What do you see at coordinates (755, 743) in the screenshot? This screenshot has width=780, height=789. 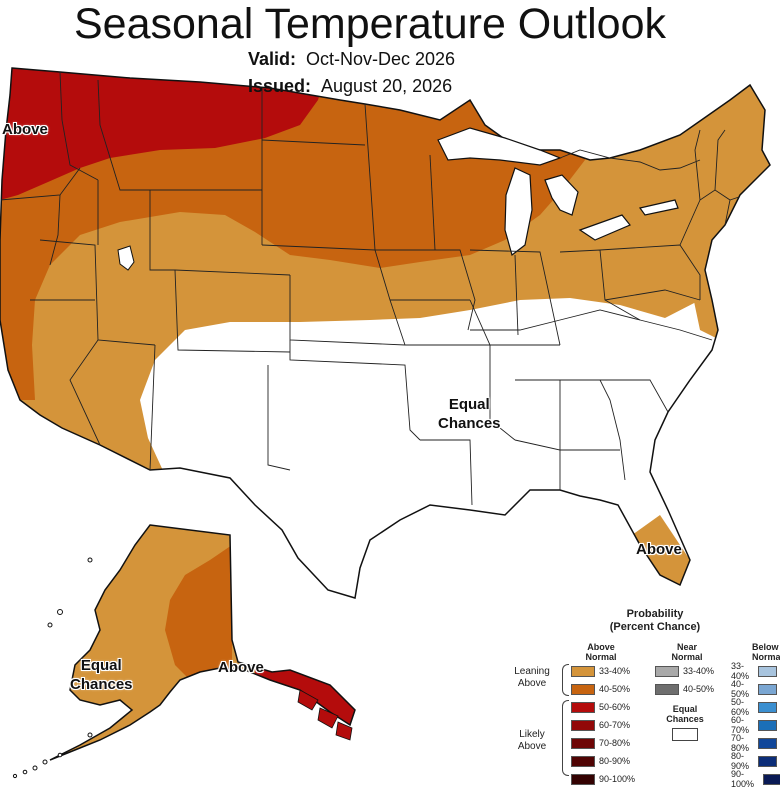 I see `legend-below-row: 70-80%` at bounding box center [755, 743].